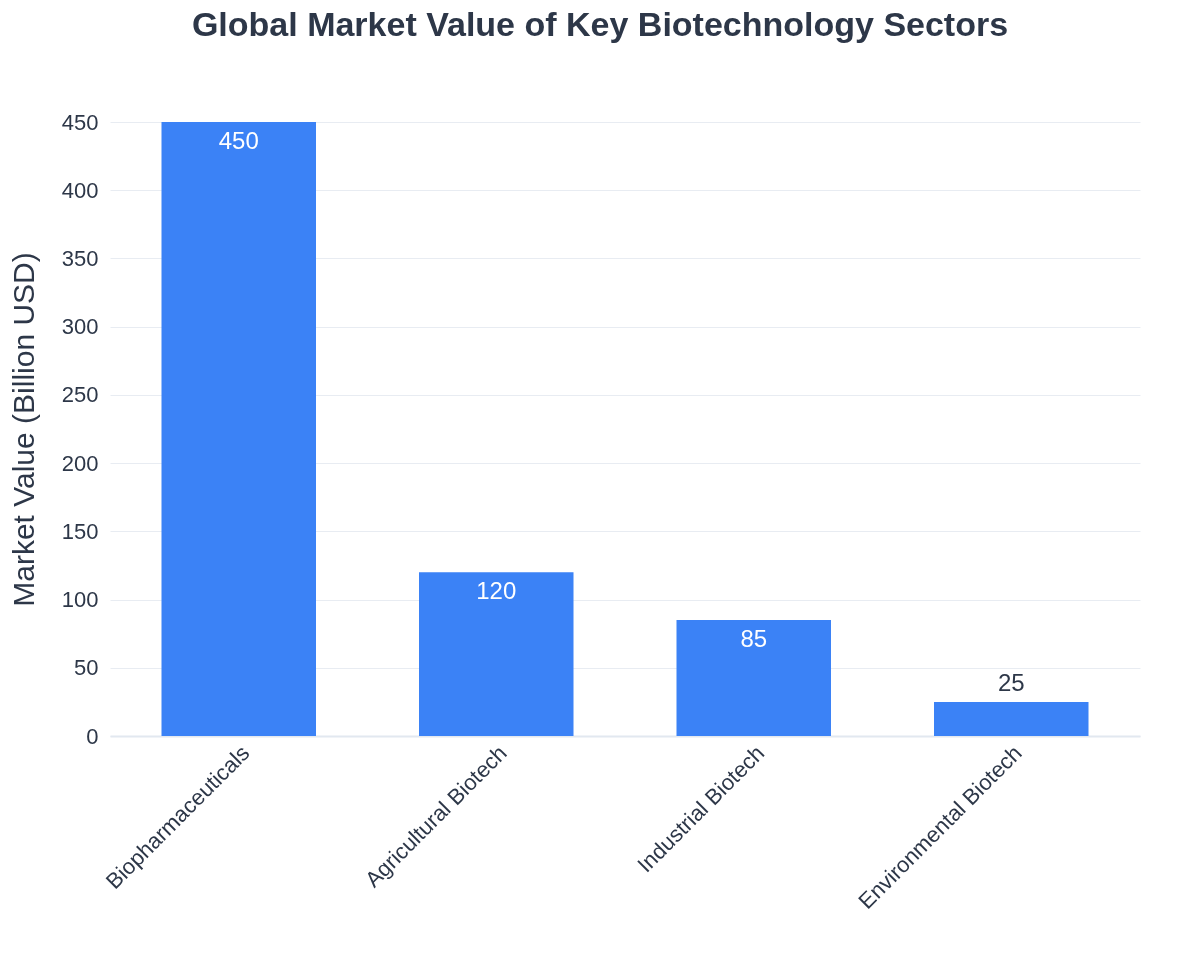  I want to click on y-axis-title: Market Value (Billion USD), so click(23, 429).